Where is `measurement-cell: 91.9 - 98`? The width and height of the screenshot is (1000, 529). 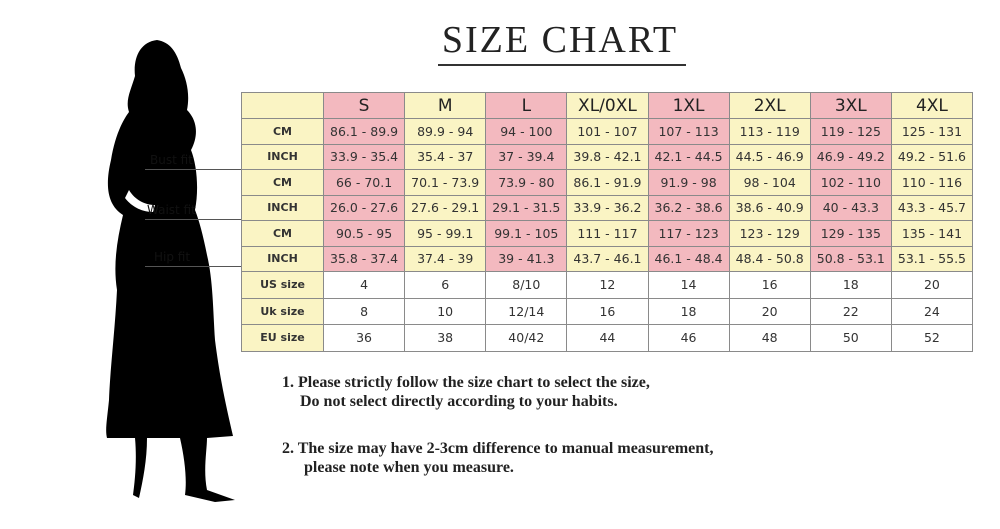 measurement-cell: 91.9 - 98 is located at coordinates (688, 182).